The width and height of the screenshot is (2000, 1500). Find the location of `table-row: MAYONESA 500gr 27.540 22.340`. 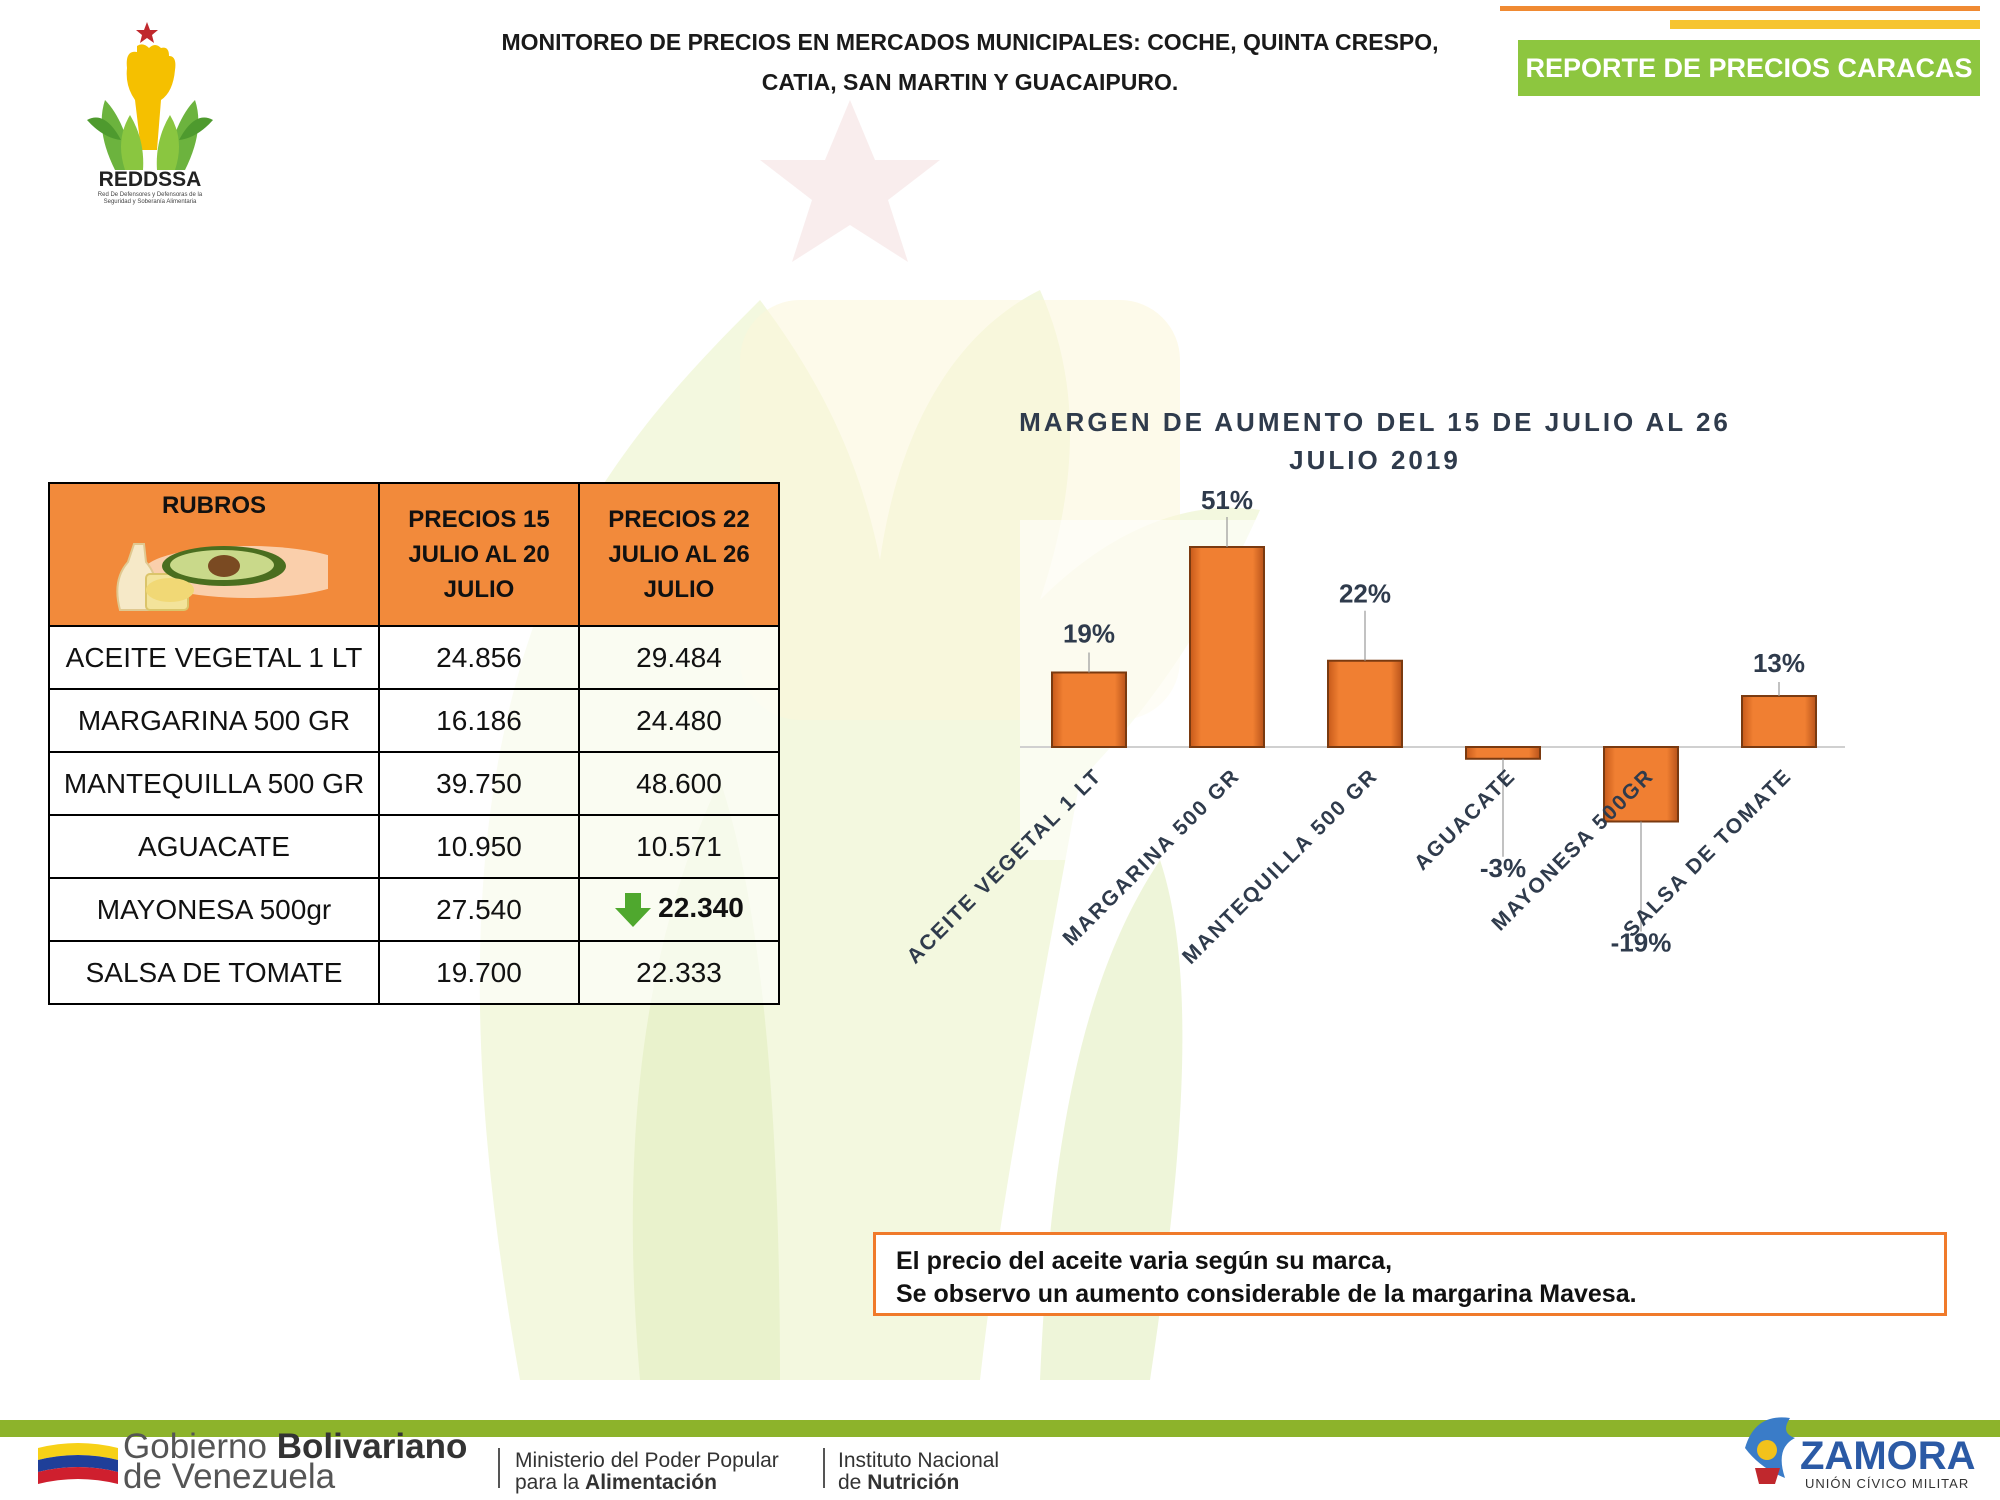

table-row: MAYONESA 500gr 27.540 22.340 is located at coordinates (414, 909).